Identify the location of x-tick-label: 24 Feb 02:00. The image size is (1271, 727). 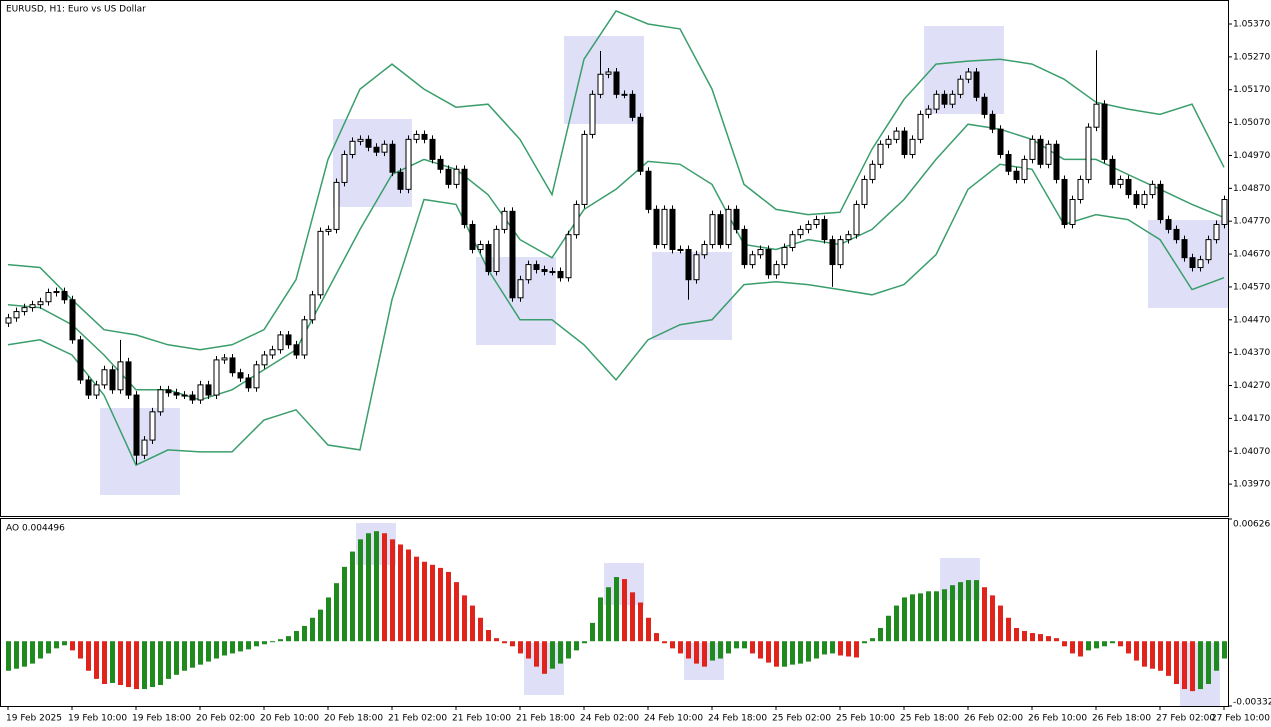
(609, 719).